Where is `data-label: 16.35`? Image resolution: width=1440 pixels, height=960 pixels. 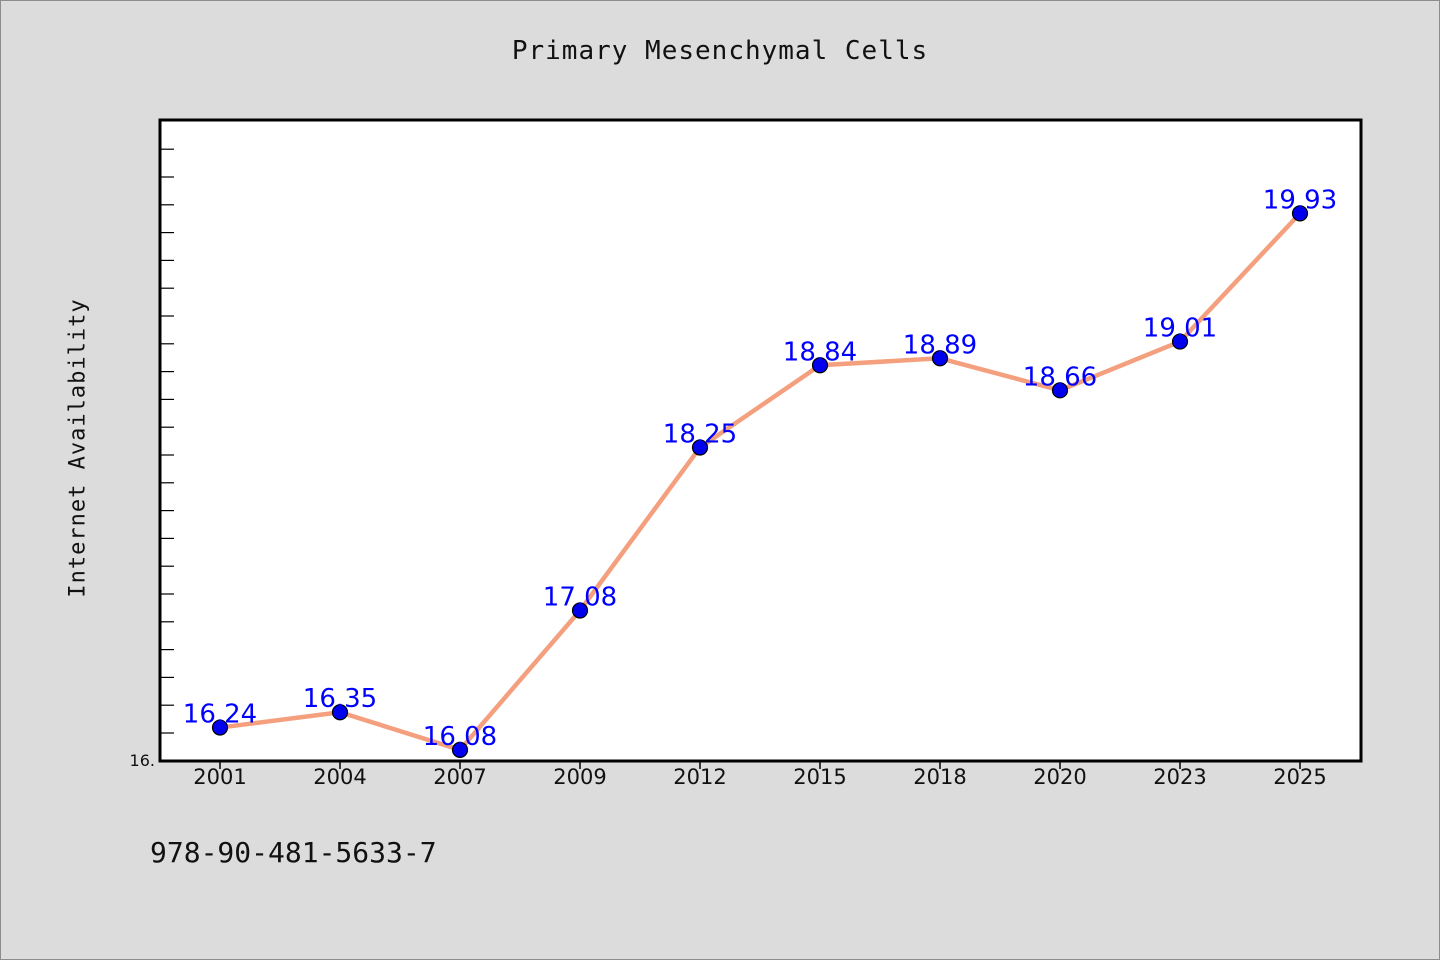
data-label: 16.35 is located at coordinates (340, 699).